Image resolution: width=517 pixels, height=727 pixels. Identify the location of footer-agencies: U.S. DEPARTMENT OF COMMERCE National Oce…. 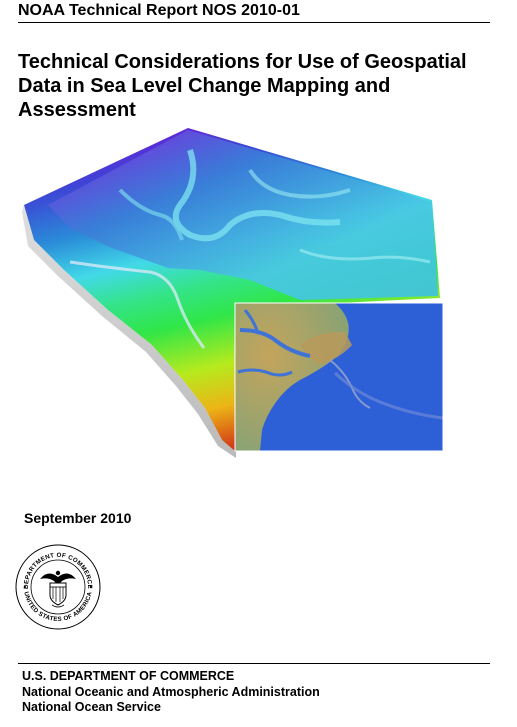
(171, 692).